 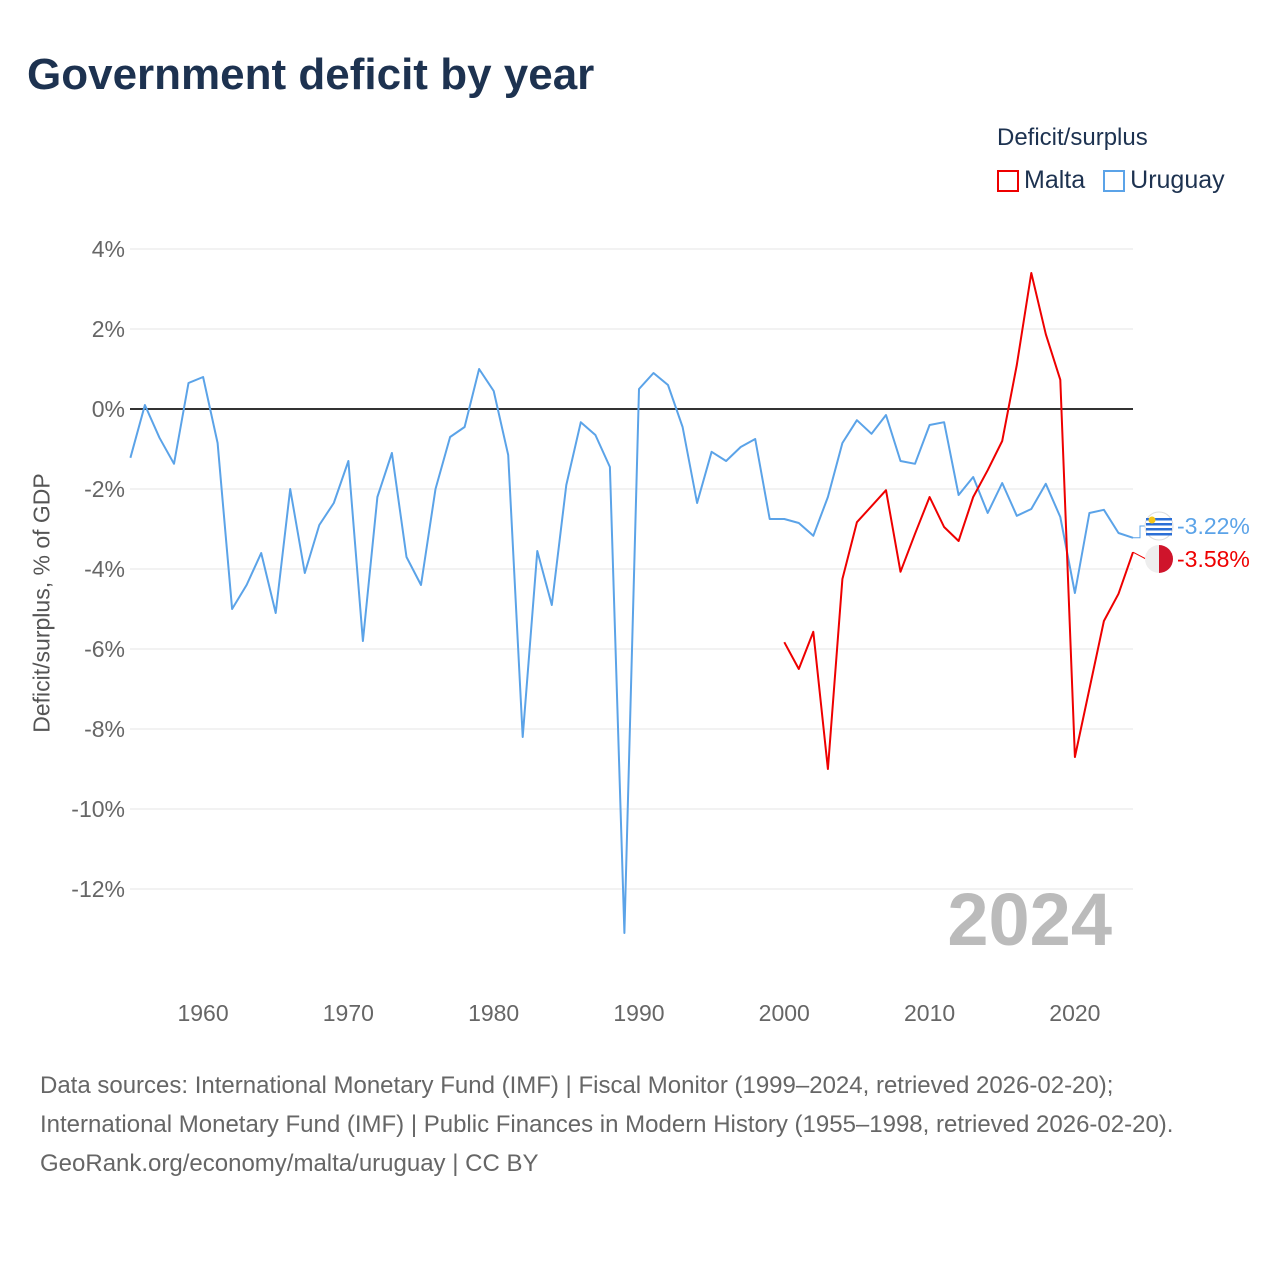 What do you see at coordinates (1114, 180) in the screenshot?
I see `legend-swatch-uruguay` at bounding box center [1114, 180].